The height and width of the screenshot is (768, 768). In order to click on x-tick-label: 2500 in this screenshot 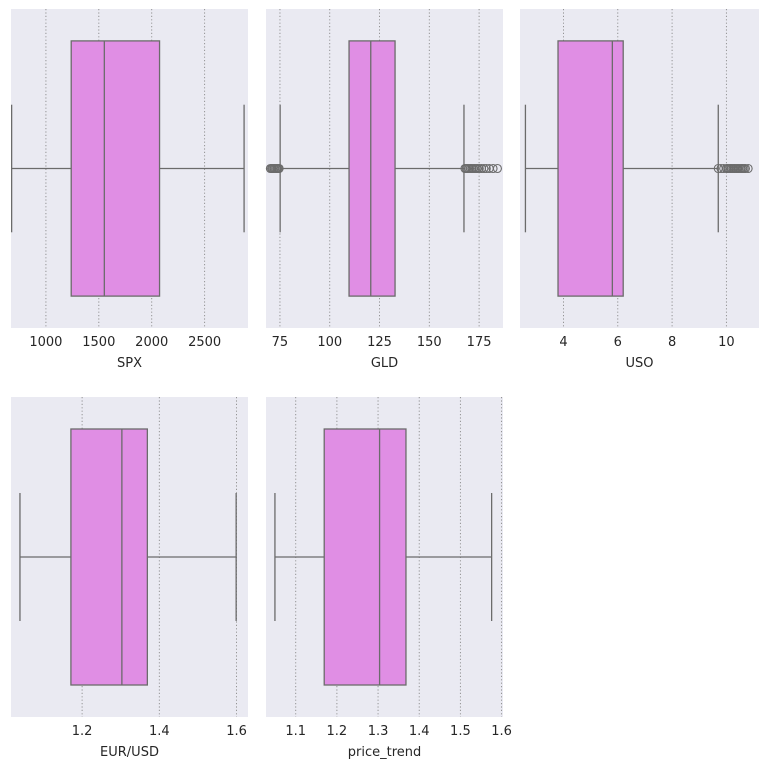, I will do `click(204, 342)`.